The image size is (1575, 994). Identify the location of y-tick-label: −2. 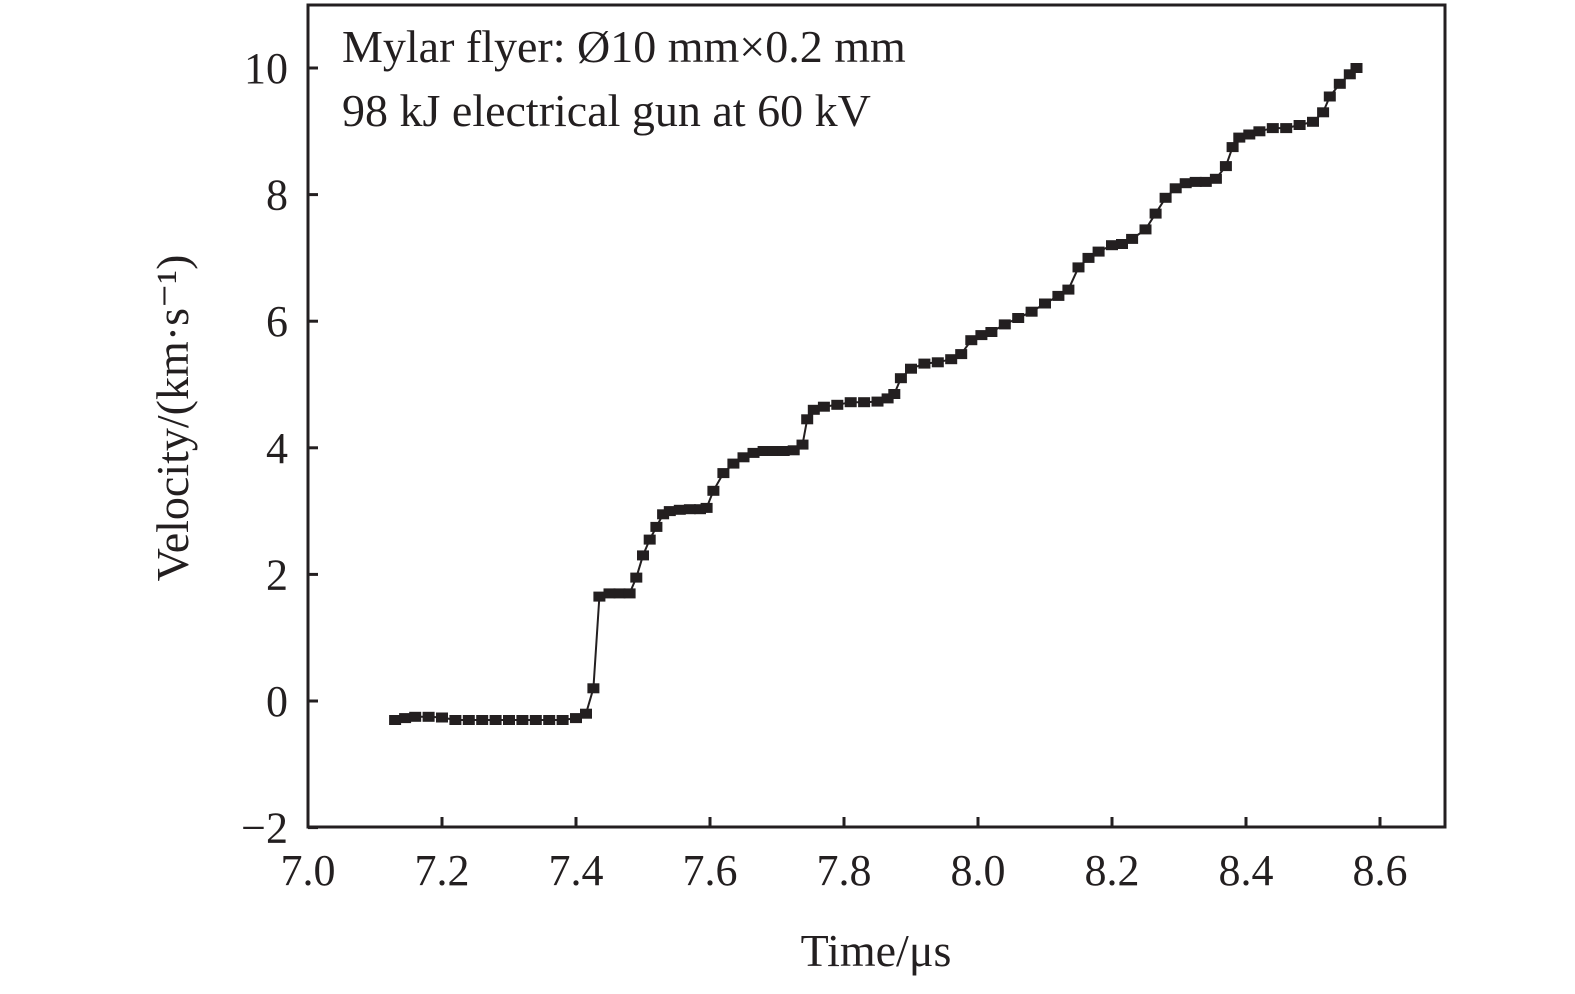
(264, 828).